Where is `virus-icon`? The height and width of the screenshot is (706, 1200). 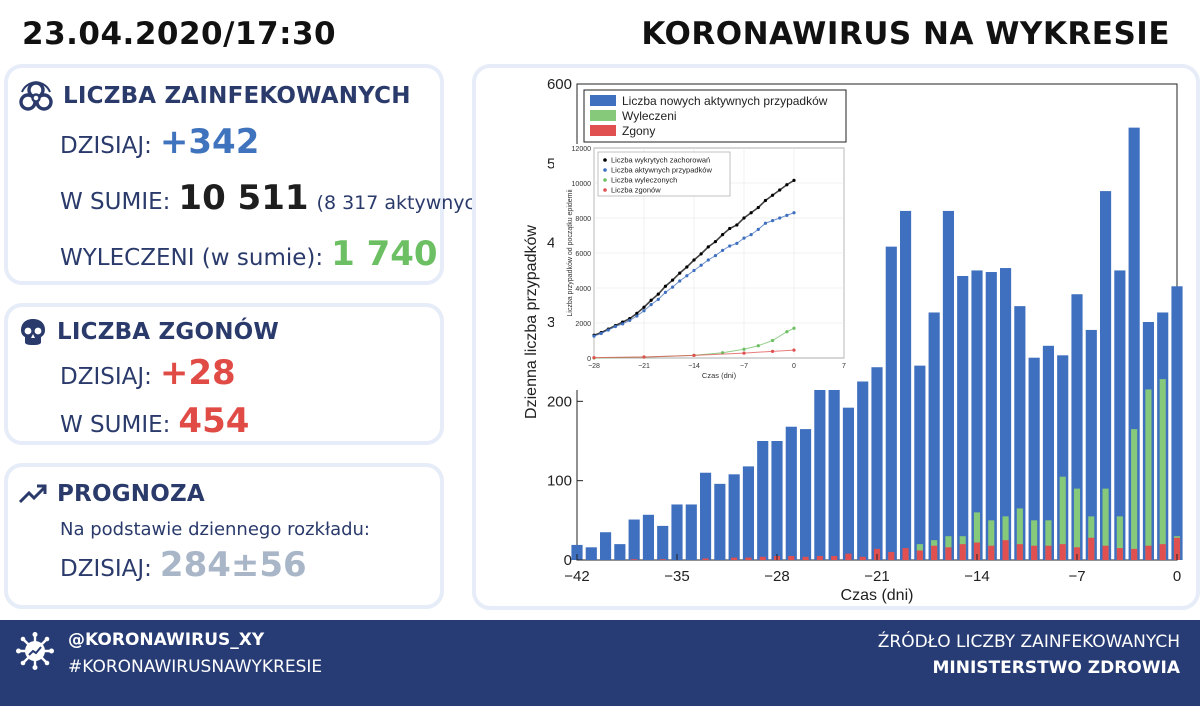
virus-icon is located at coordinates (35, 653).